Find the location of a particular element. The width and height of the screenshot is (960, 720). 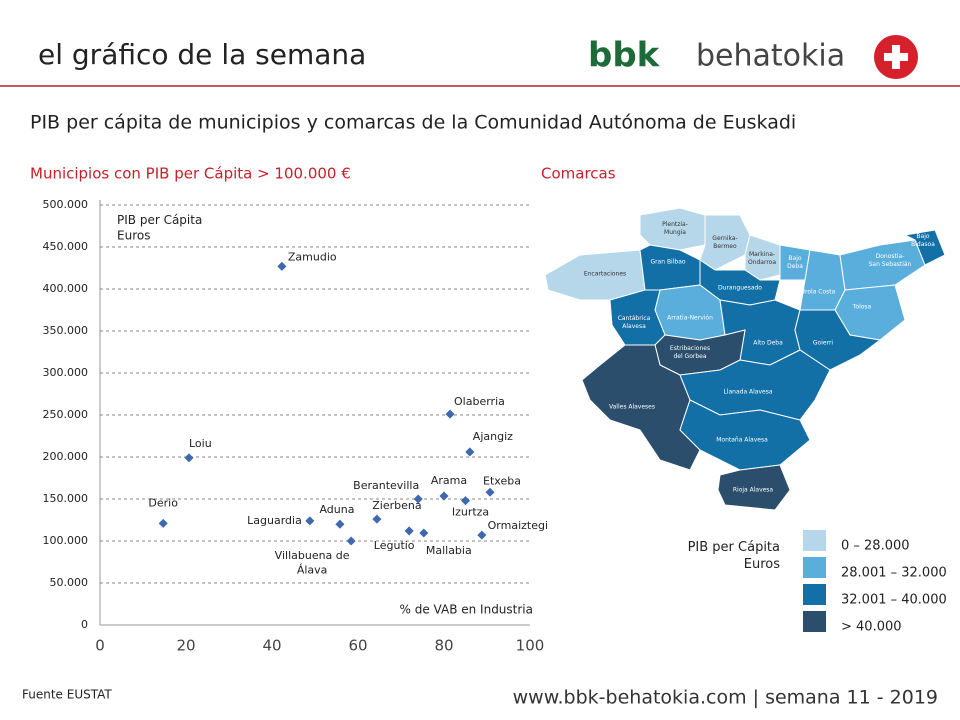

region-label: Bajo Bidasoa is located at coordinates (923, 240).